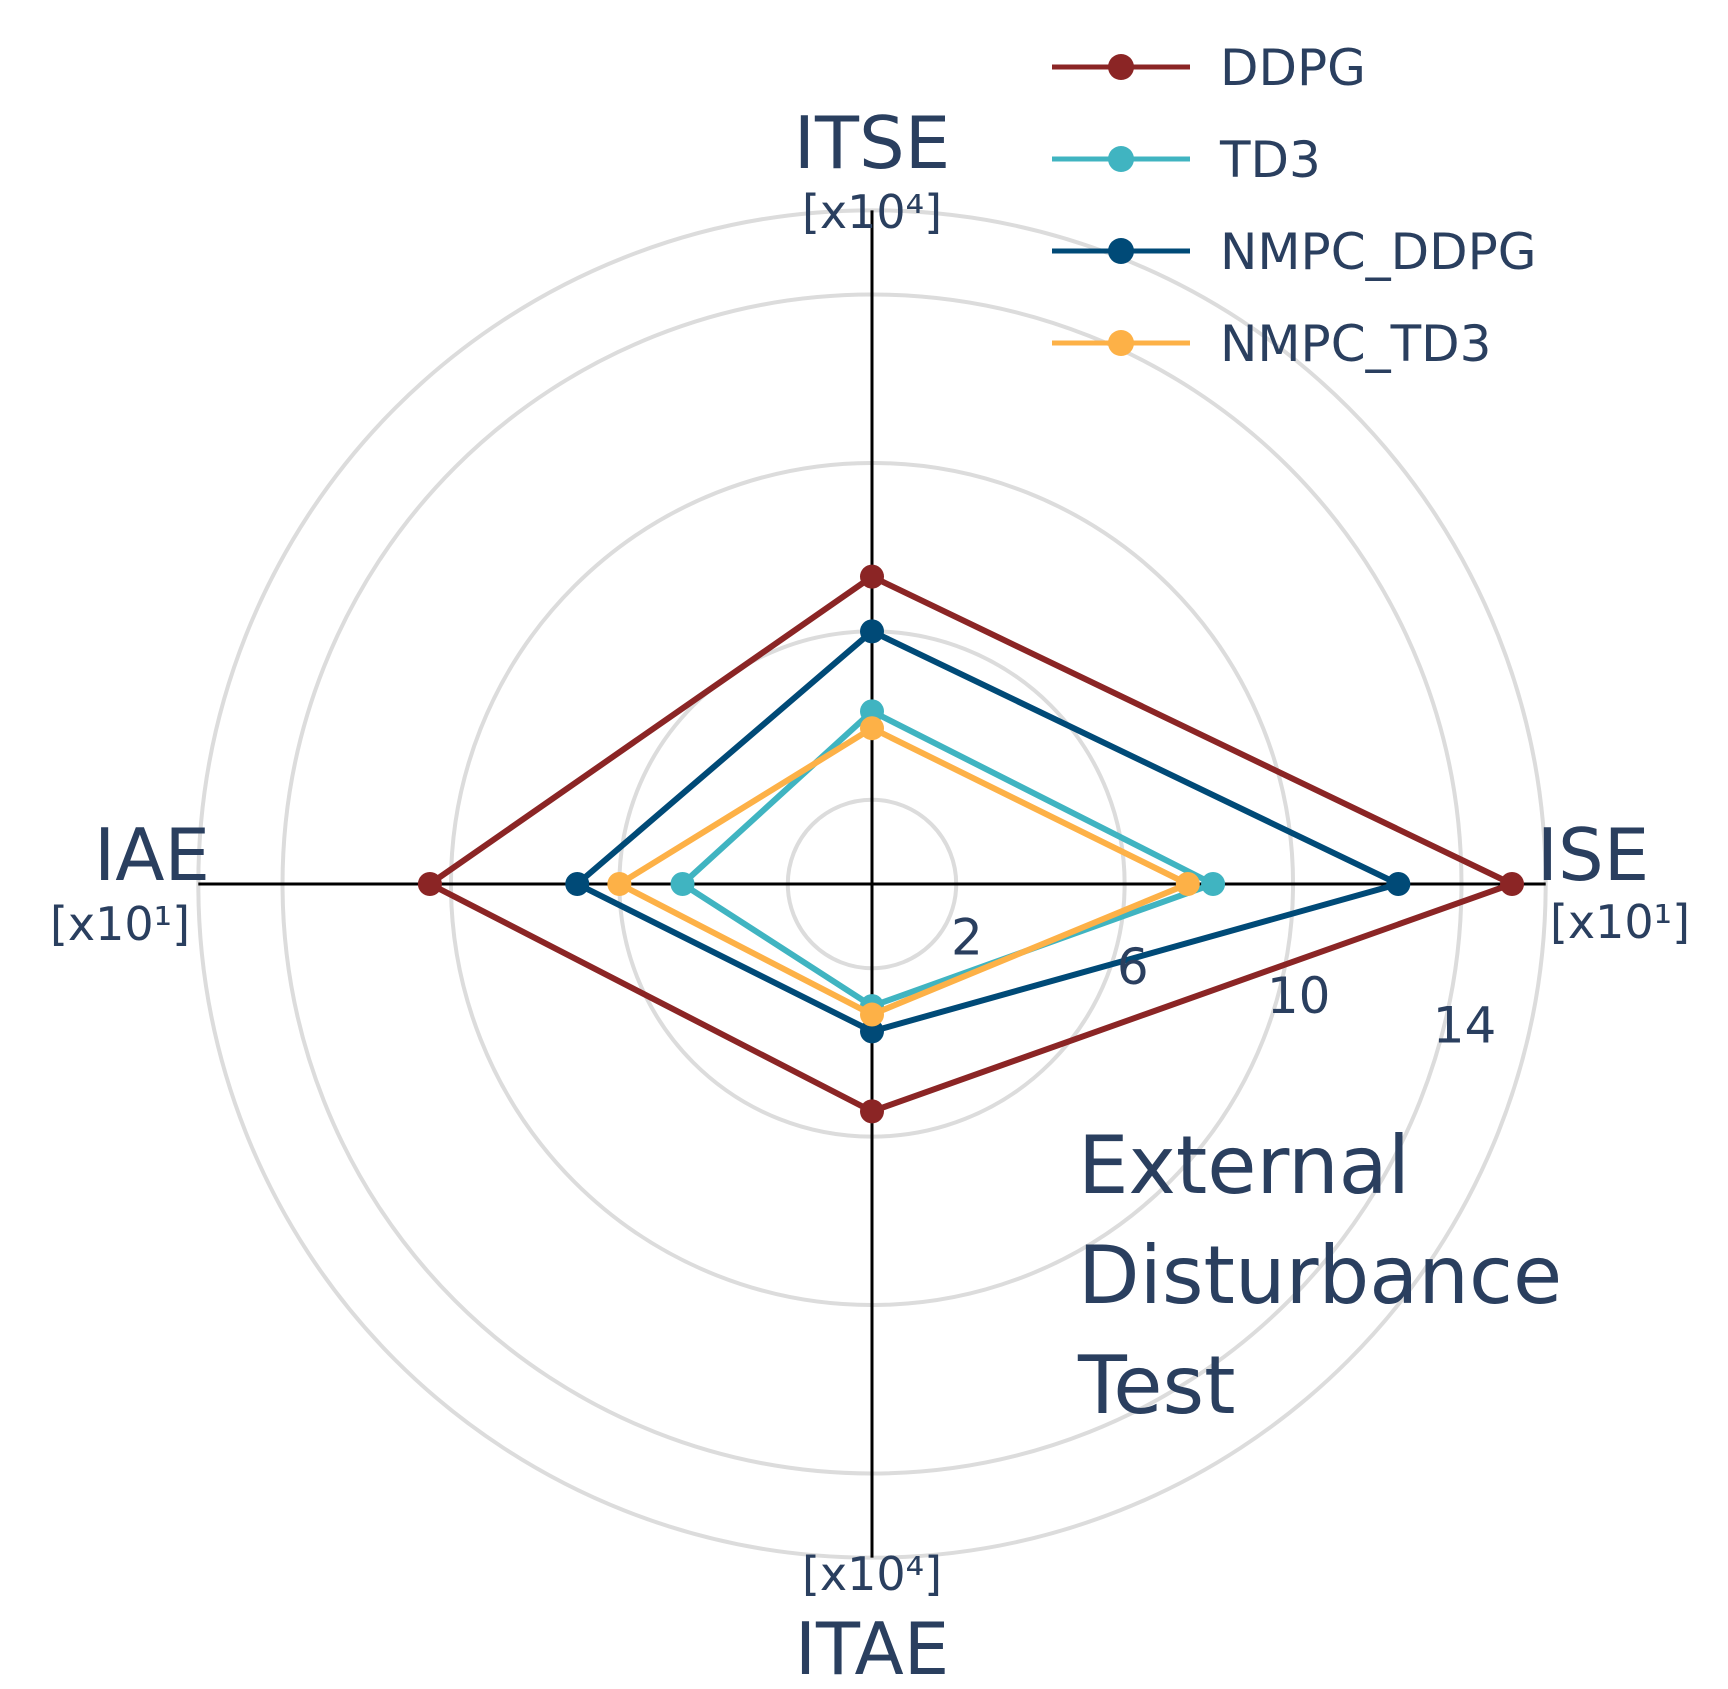 Image resolution: width=1728 pixels, height=1689 pixels. What do you see at coordinates (1187, 884) in the screenshot?
I see `point-nmpc-td3-ise` at bounding box center [1187, 884].